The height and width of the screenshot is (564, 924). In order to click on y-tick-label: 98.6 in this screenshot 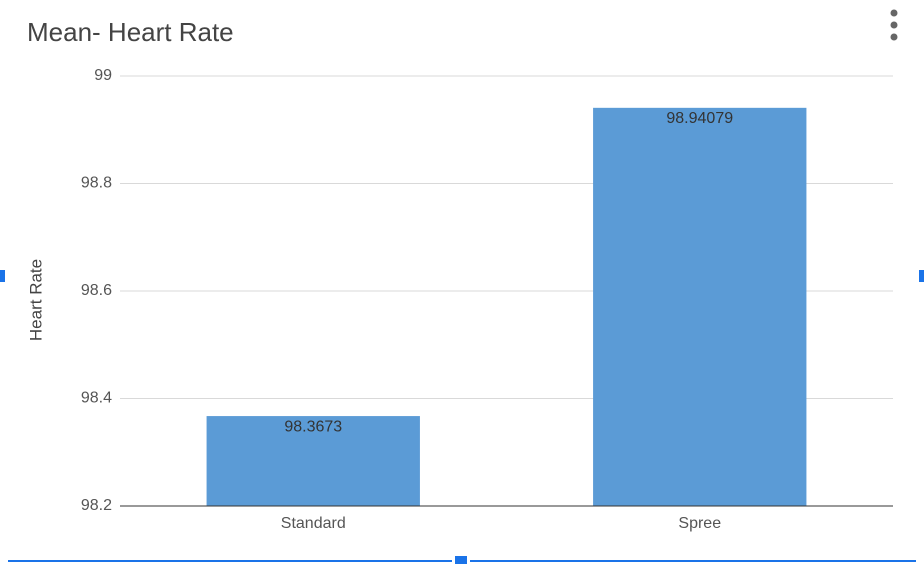, I will do `click(96, 290)`.